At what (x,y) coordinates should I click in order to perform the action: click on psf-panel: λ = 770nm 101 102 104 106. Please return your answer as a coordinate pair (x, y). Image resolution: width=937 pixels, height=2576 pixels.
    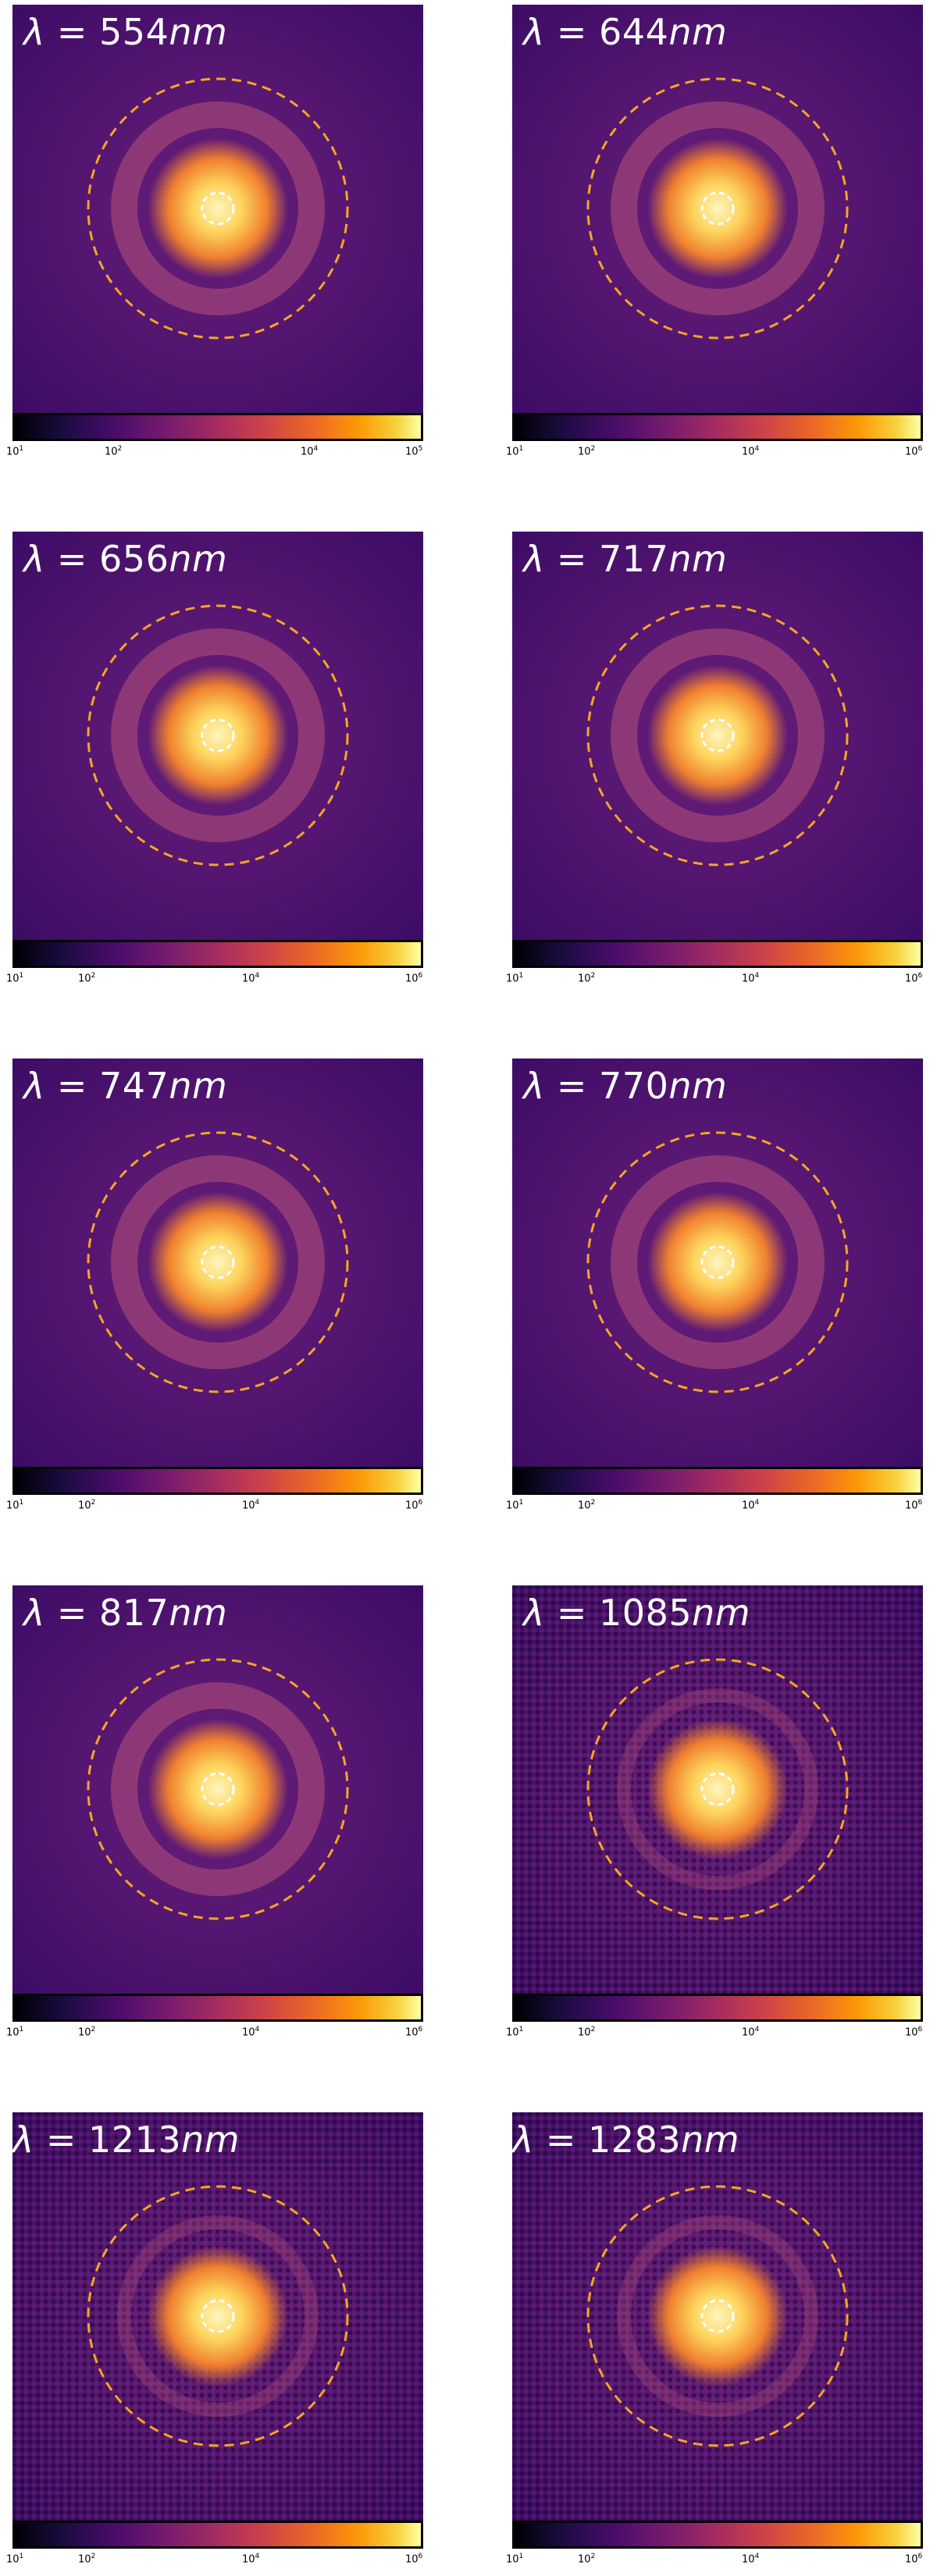
    Looking at the image, I should click on (711, 1288).